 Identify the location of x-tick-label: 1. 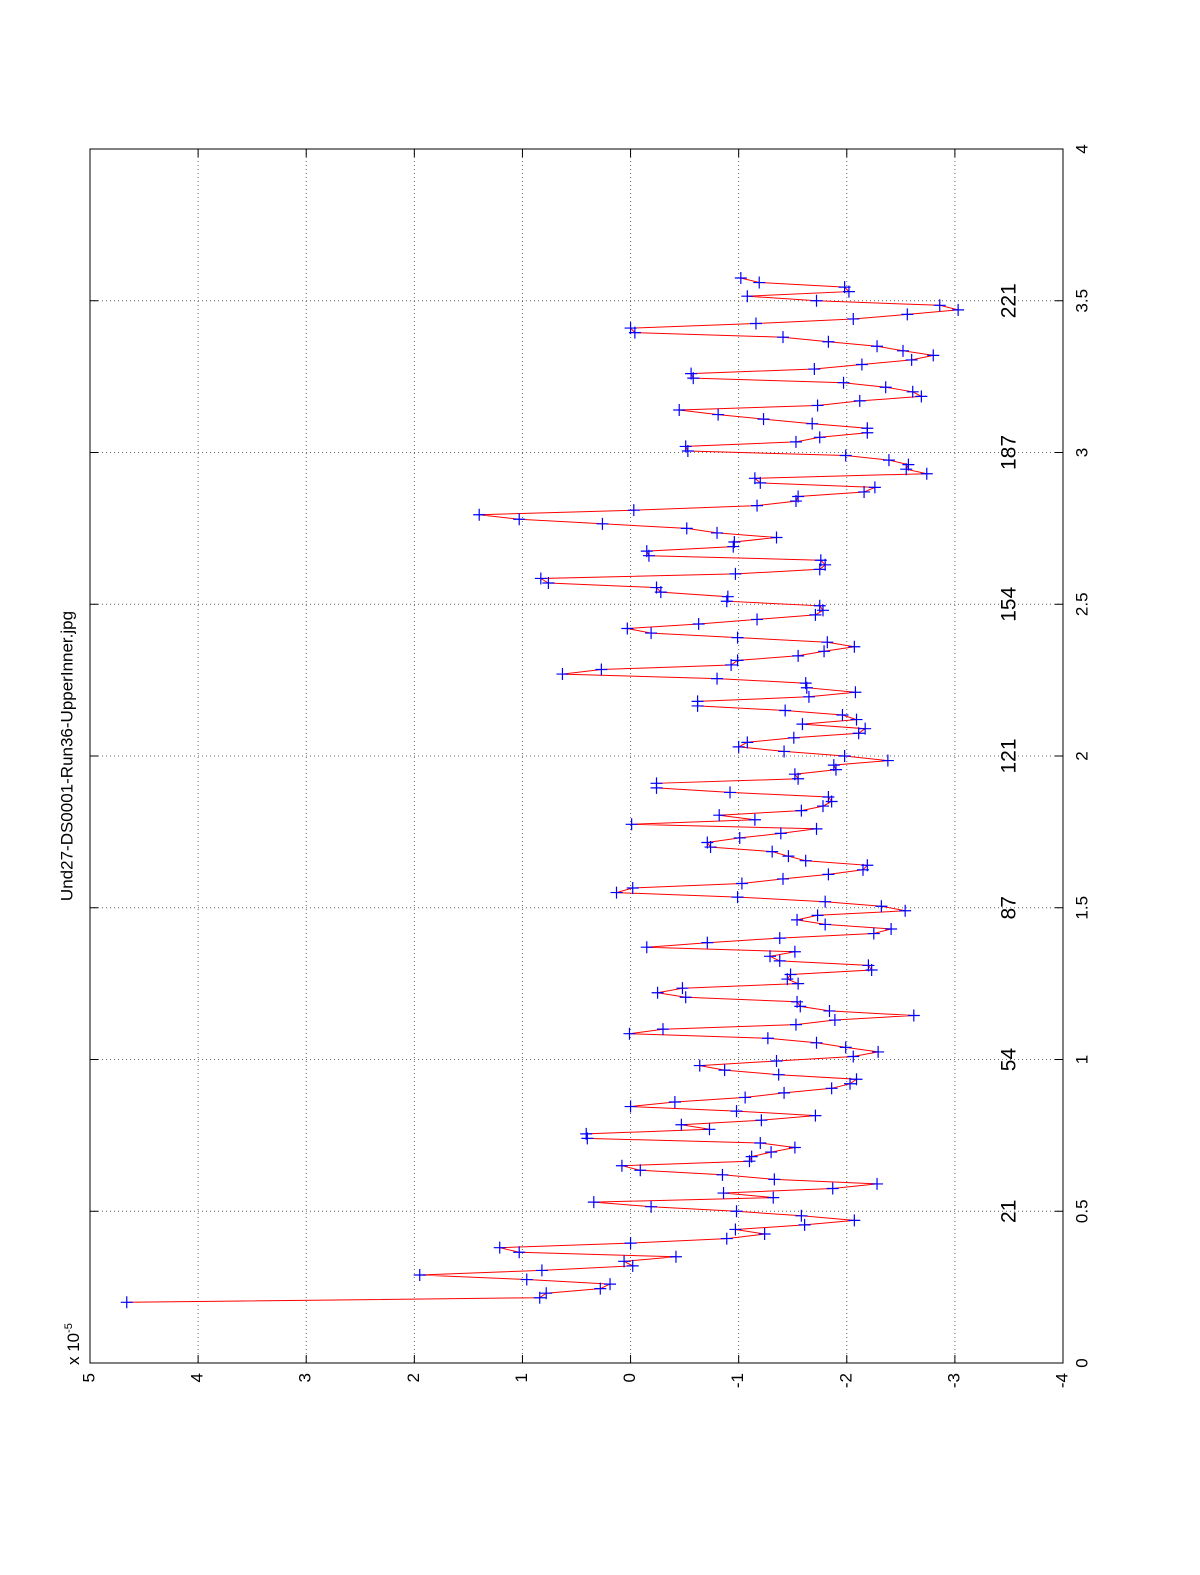
(1081, 1059).